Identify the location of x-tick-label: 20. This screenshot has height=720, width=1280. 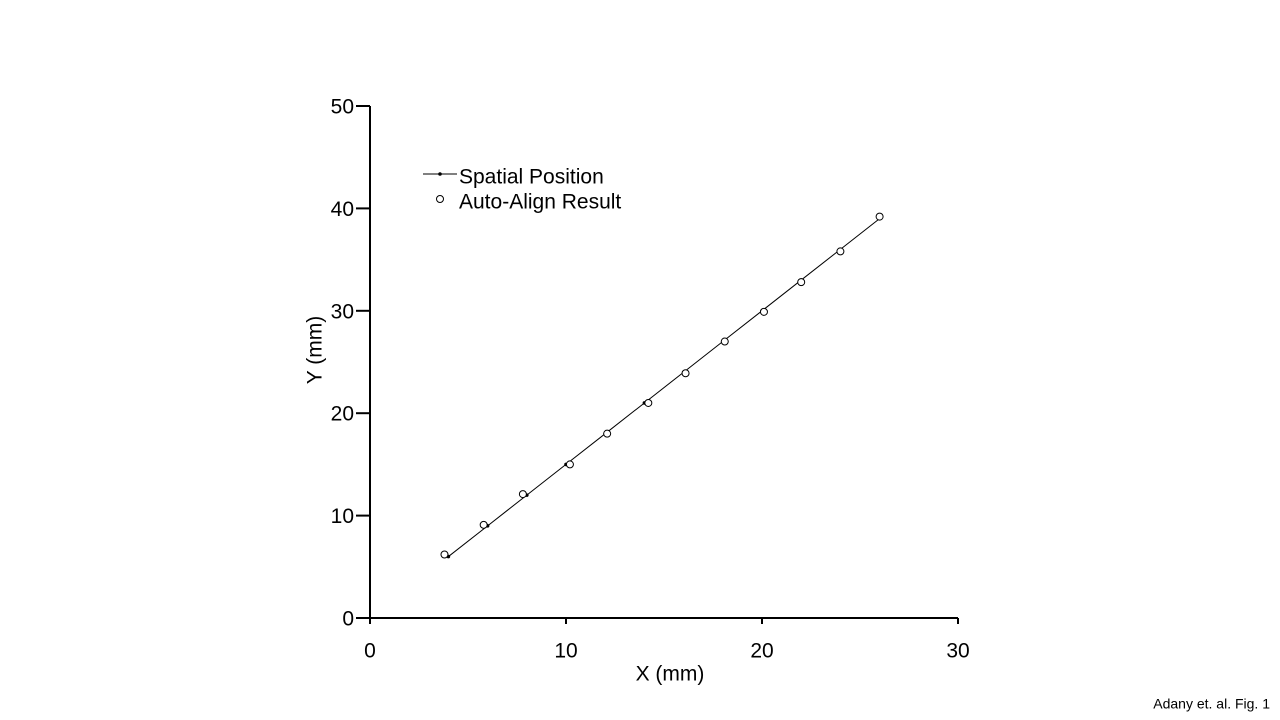
(761, 651).